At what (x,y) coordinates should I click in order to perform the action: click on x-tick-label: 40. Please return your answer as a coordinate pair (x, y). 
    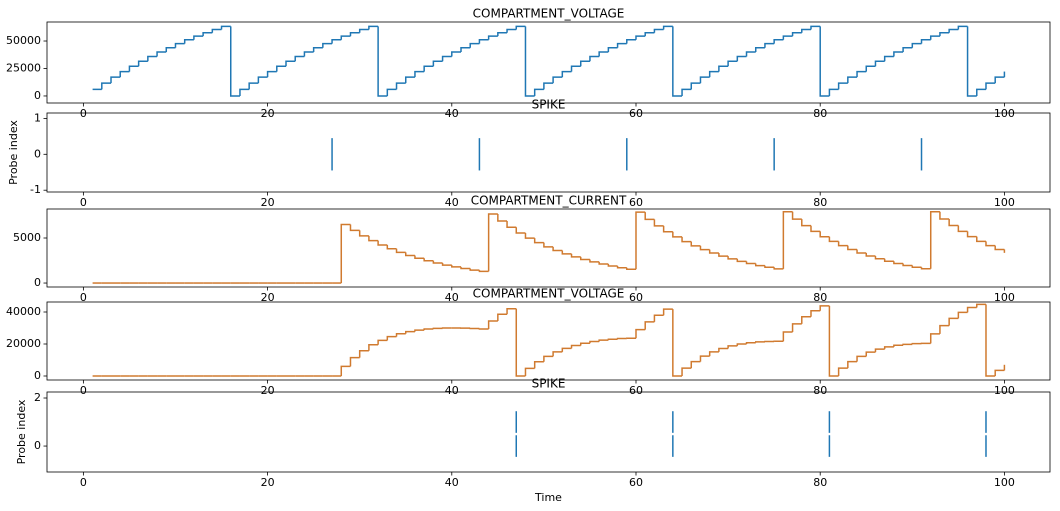
    Looking at the image, I should click on (452, 390).